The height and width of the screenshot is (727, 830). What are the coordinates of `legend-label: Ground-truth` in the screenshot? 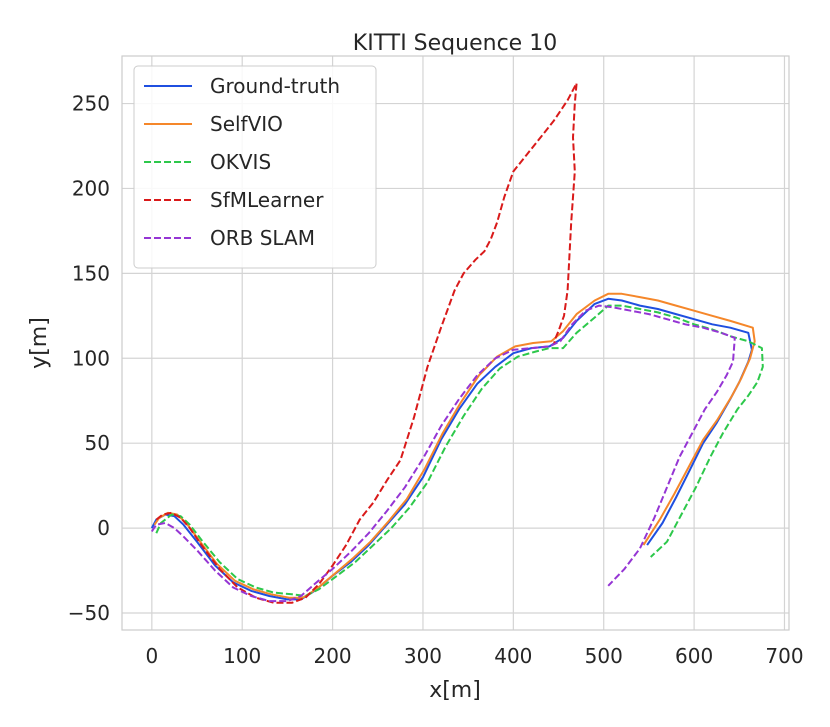 It's located at (275, 86).